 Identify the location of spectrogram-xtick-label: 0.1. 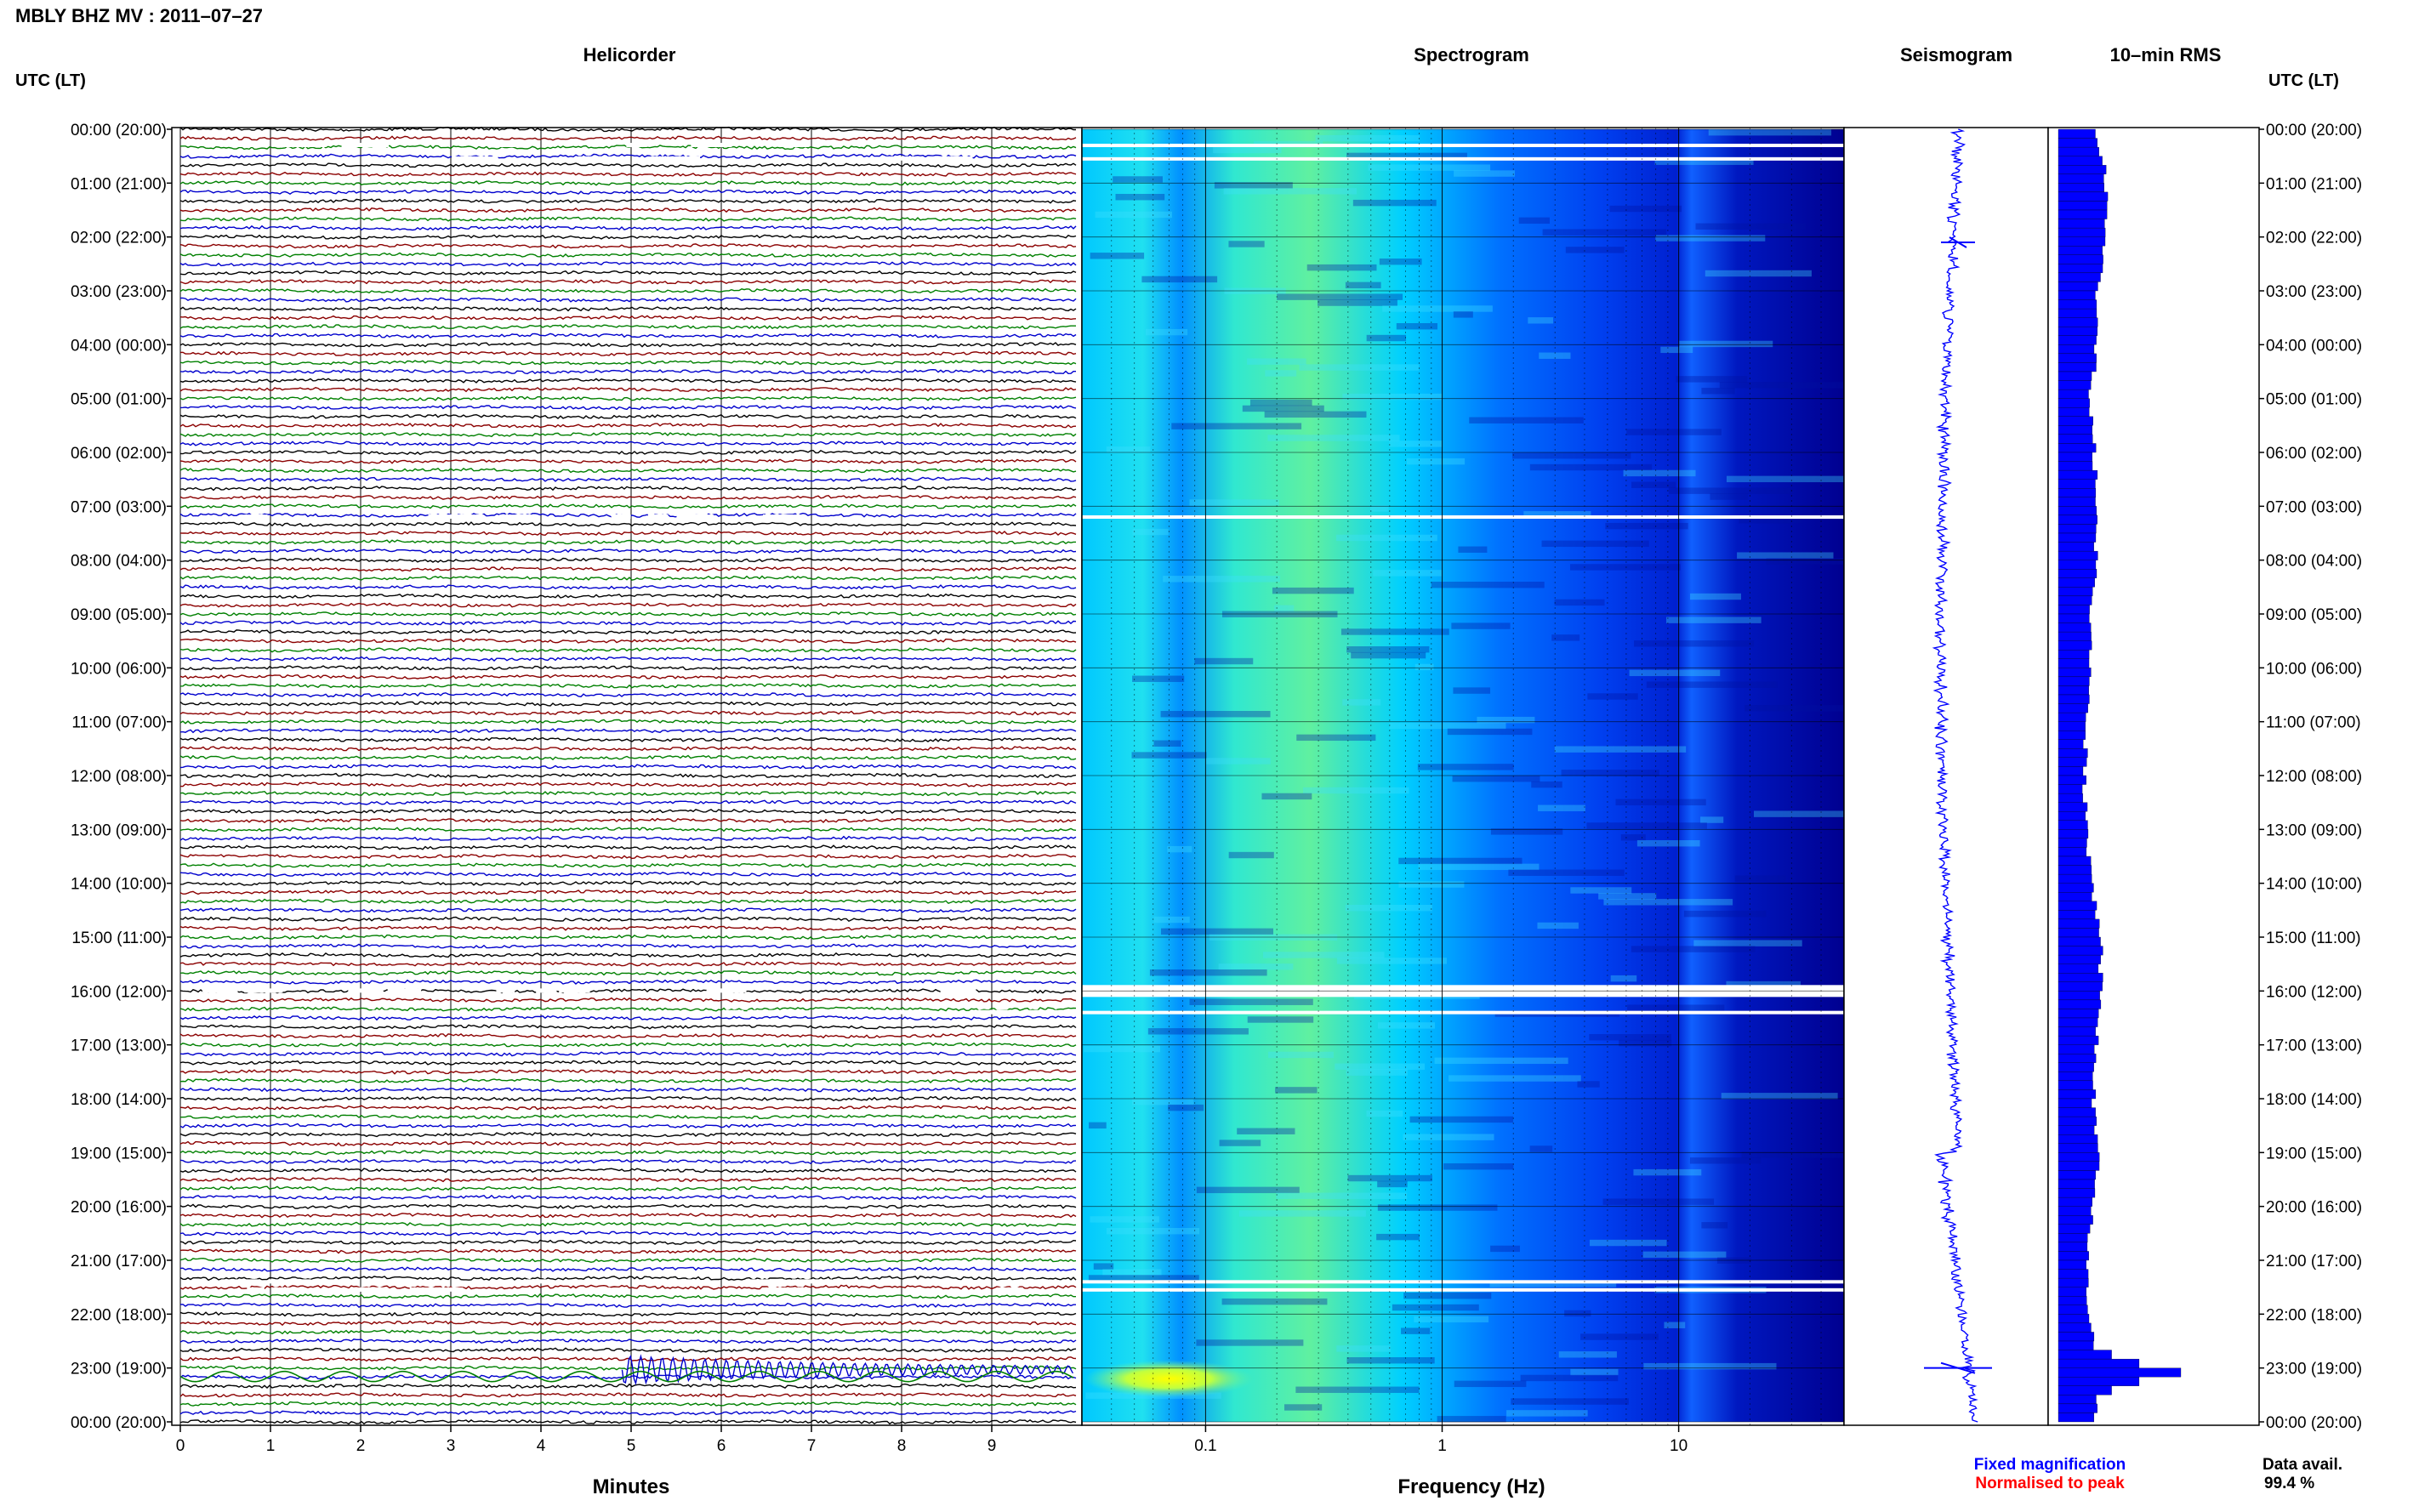
(1205, 1446).